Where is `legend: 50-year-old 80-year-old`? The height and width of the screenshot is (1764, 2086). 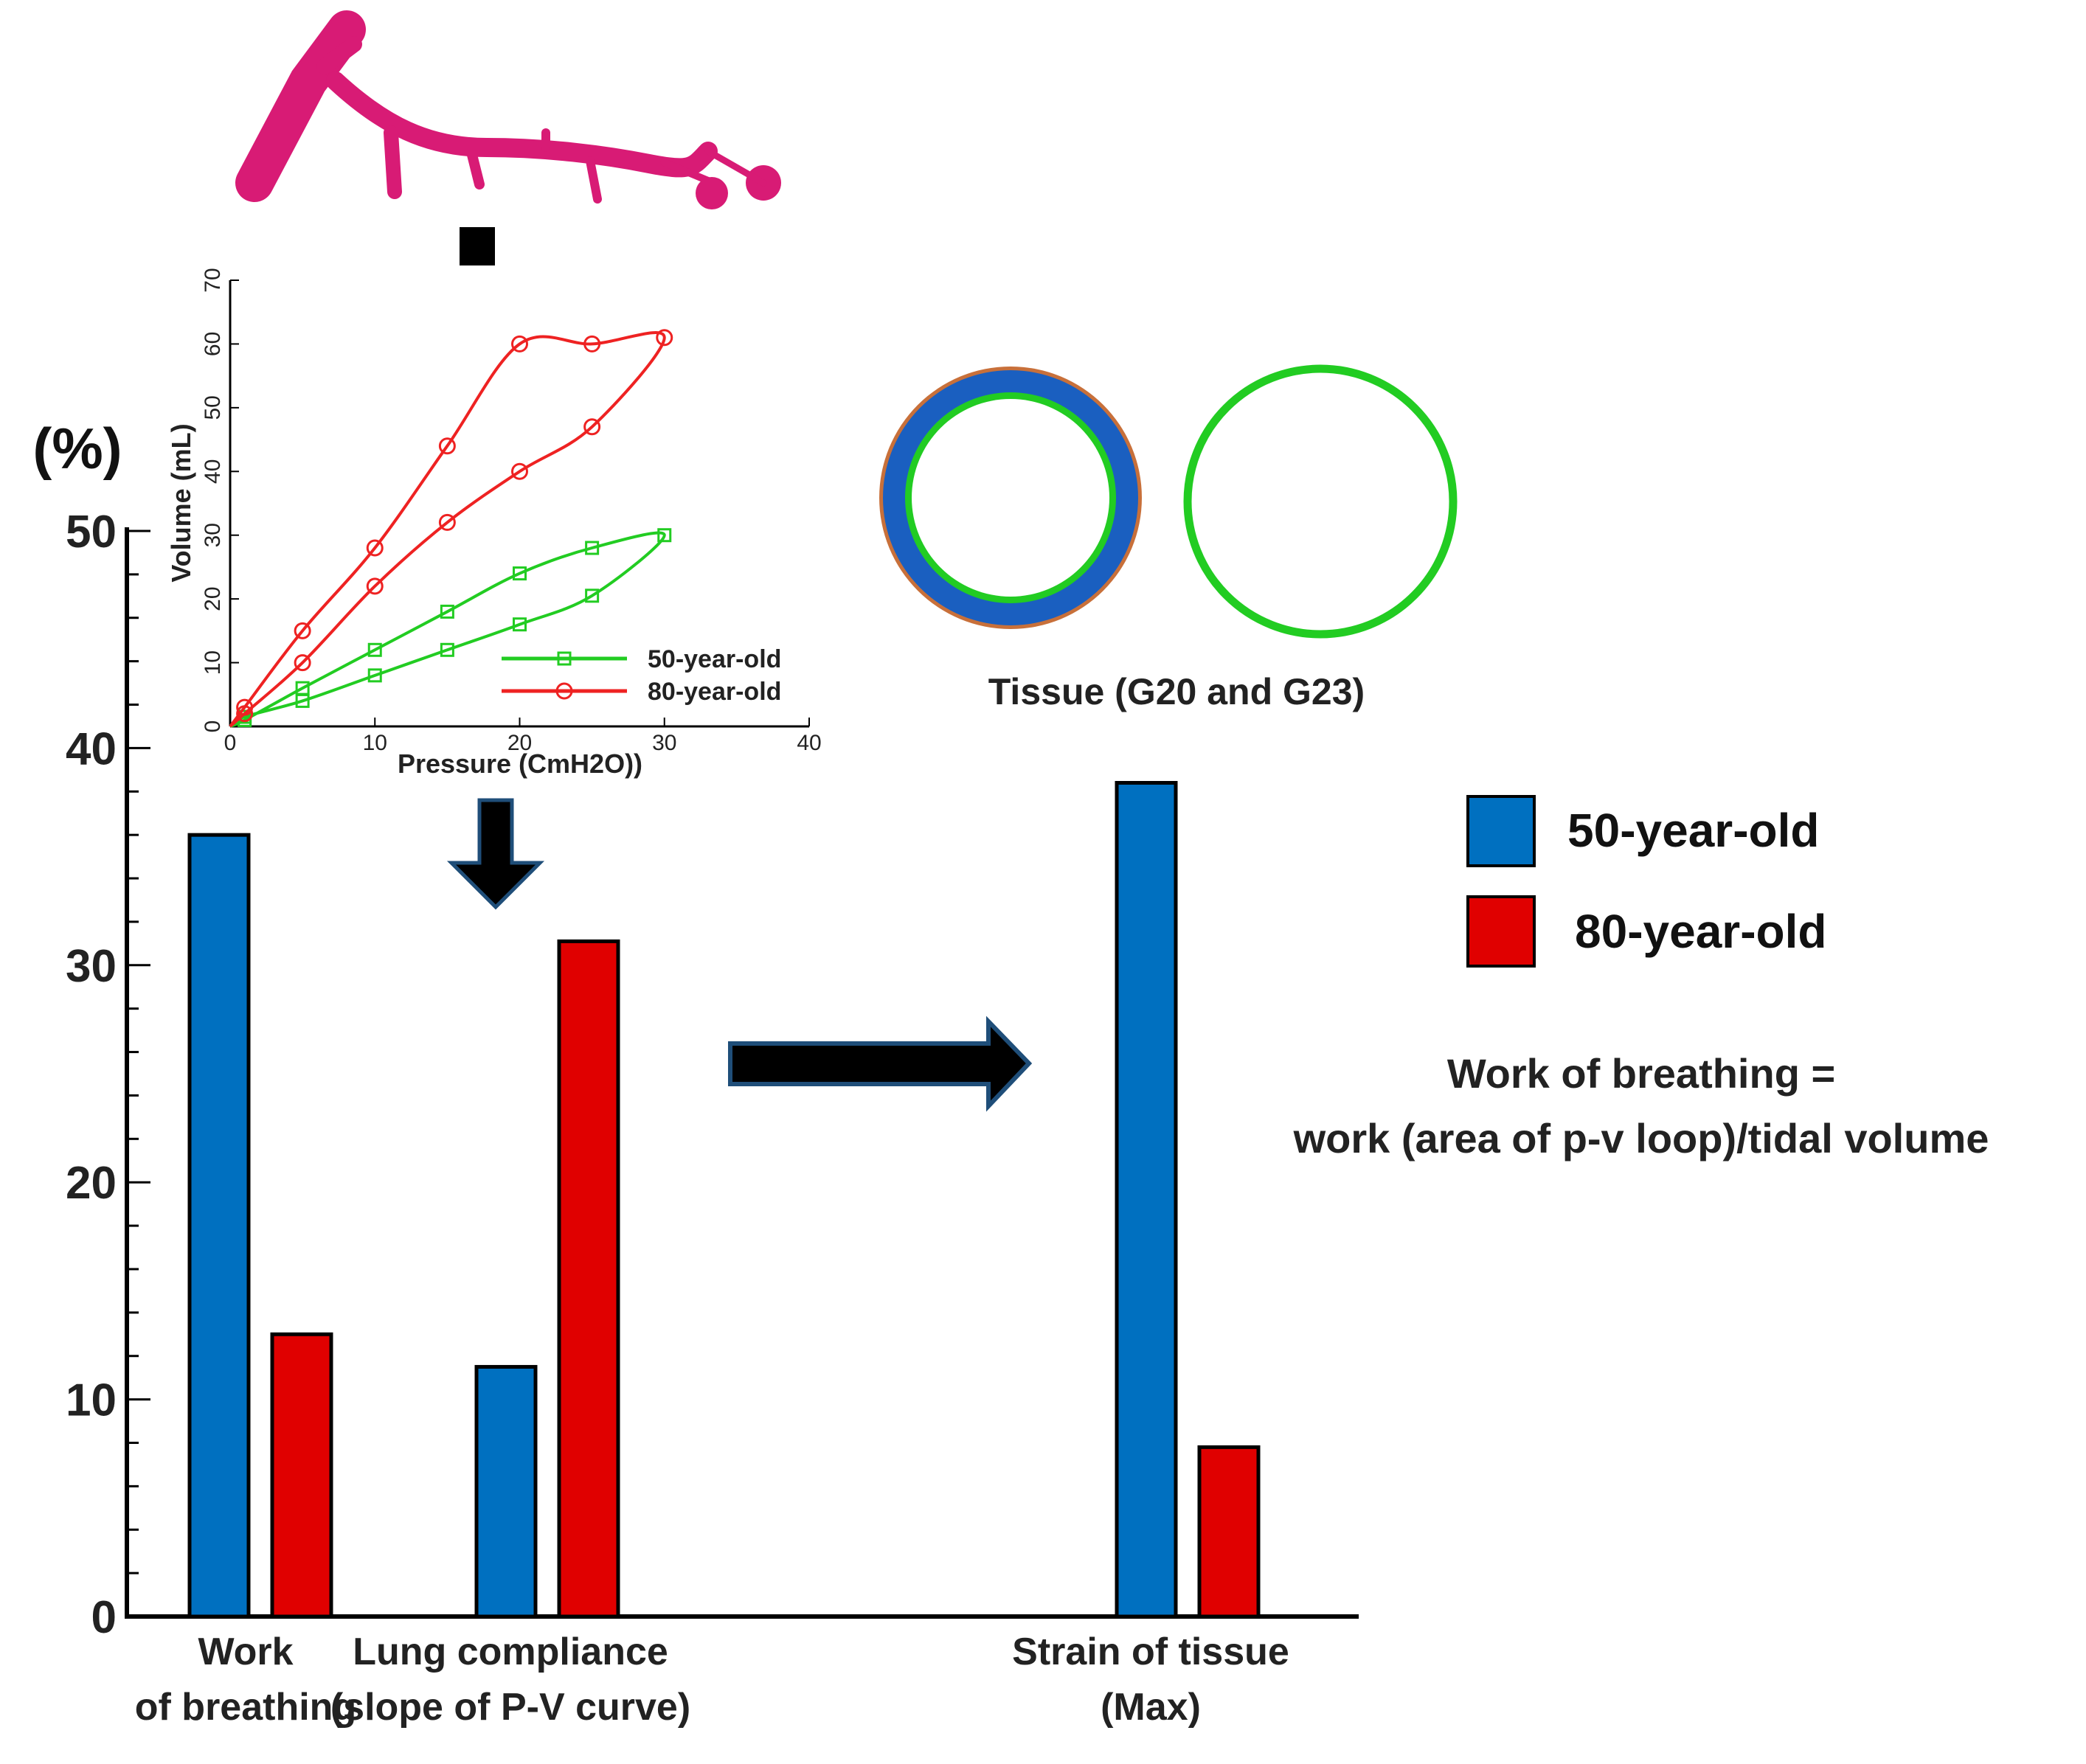 legend: 50-year-old 80-year-old is located at coordinates (1646, 882).